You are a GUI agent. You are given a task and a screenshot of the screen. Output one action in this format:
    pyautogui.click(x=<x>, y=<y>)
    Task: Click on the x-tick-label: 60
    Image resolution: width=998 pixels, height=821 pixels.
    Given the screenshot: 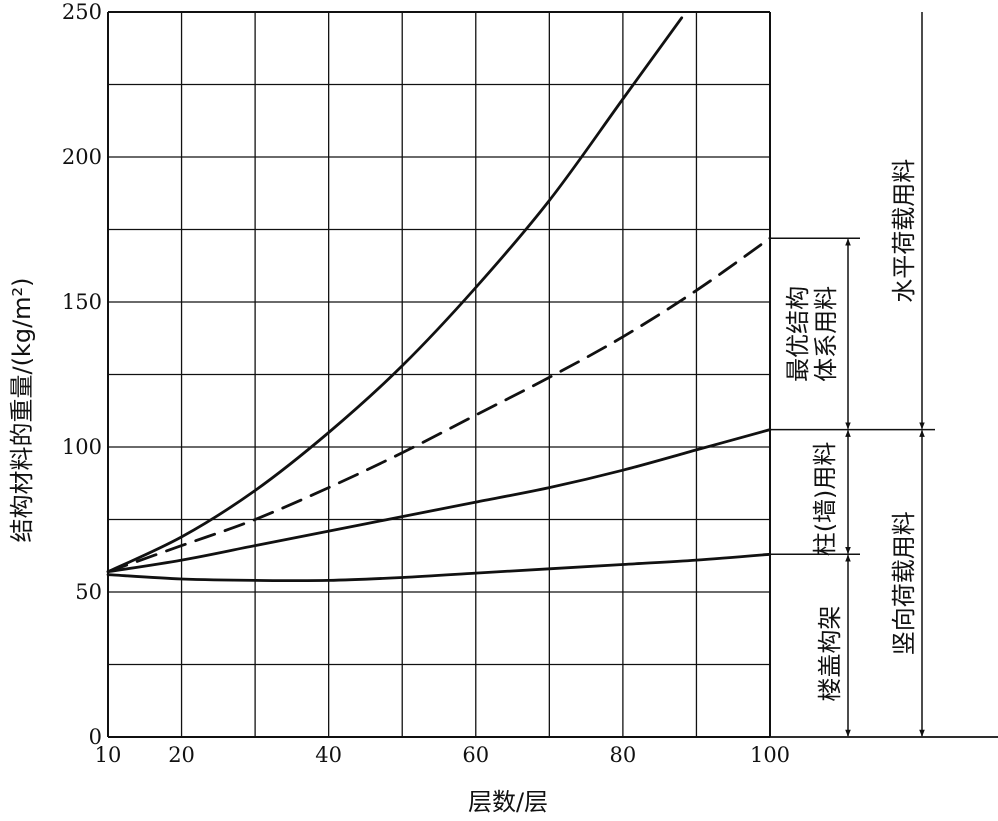 What is the action you would take?
    pyautogui.click(x=475, y=755)
    